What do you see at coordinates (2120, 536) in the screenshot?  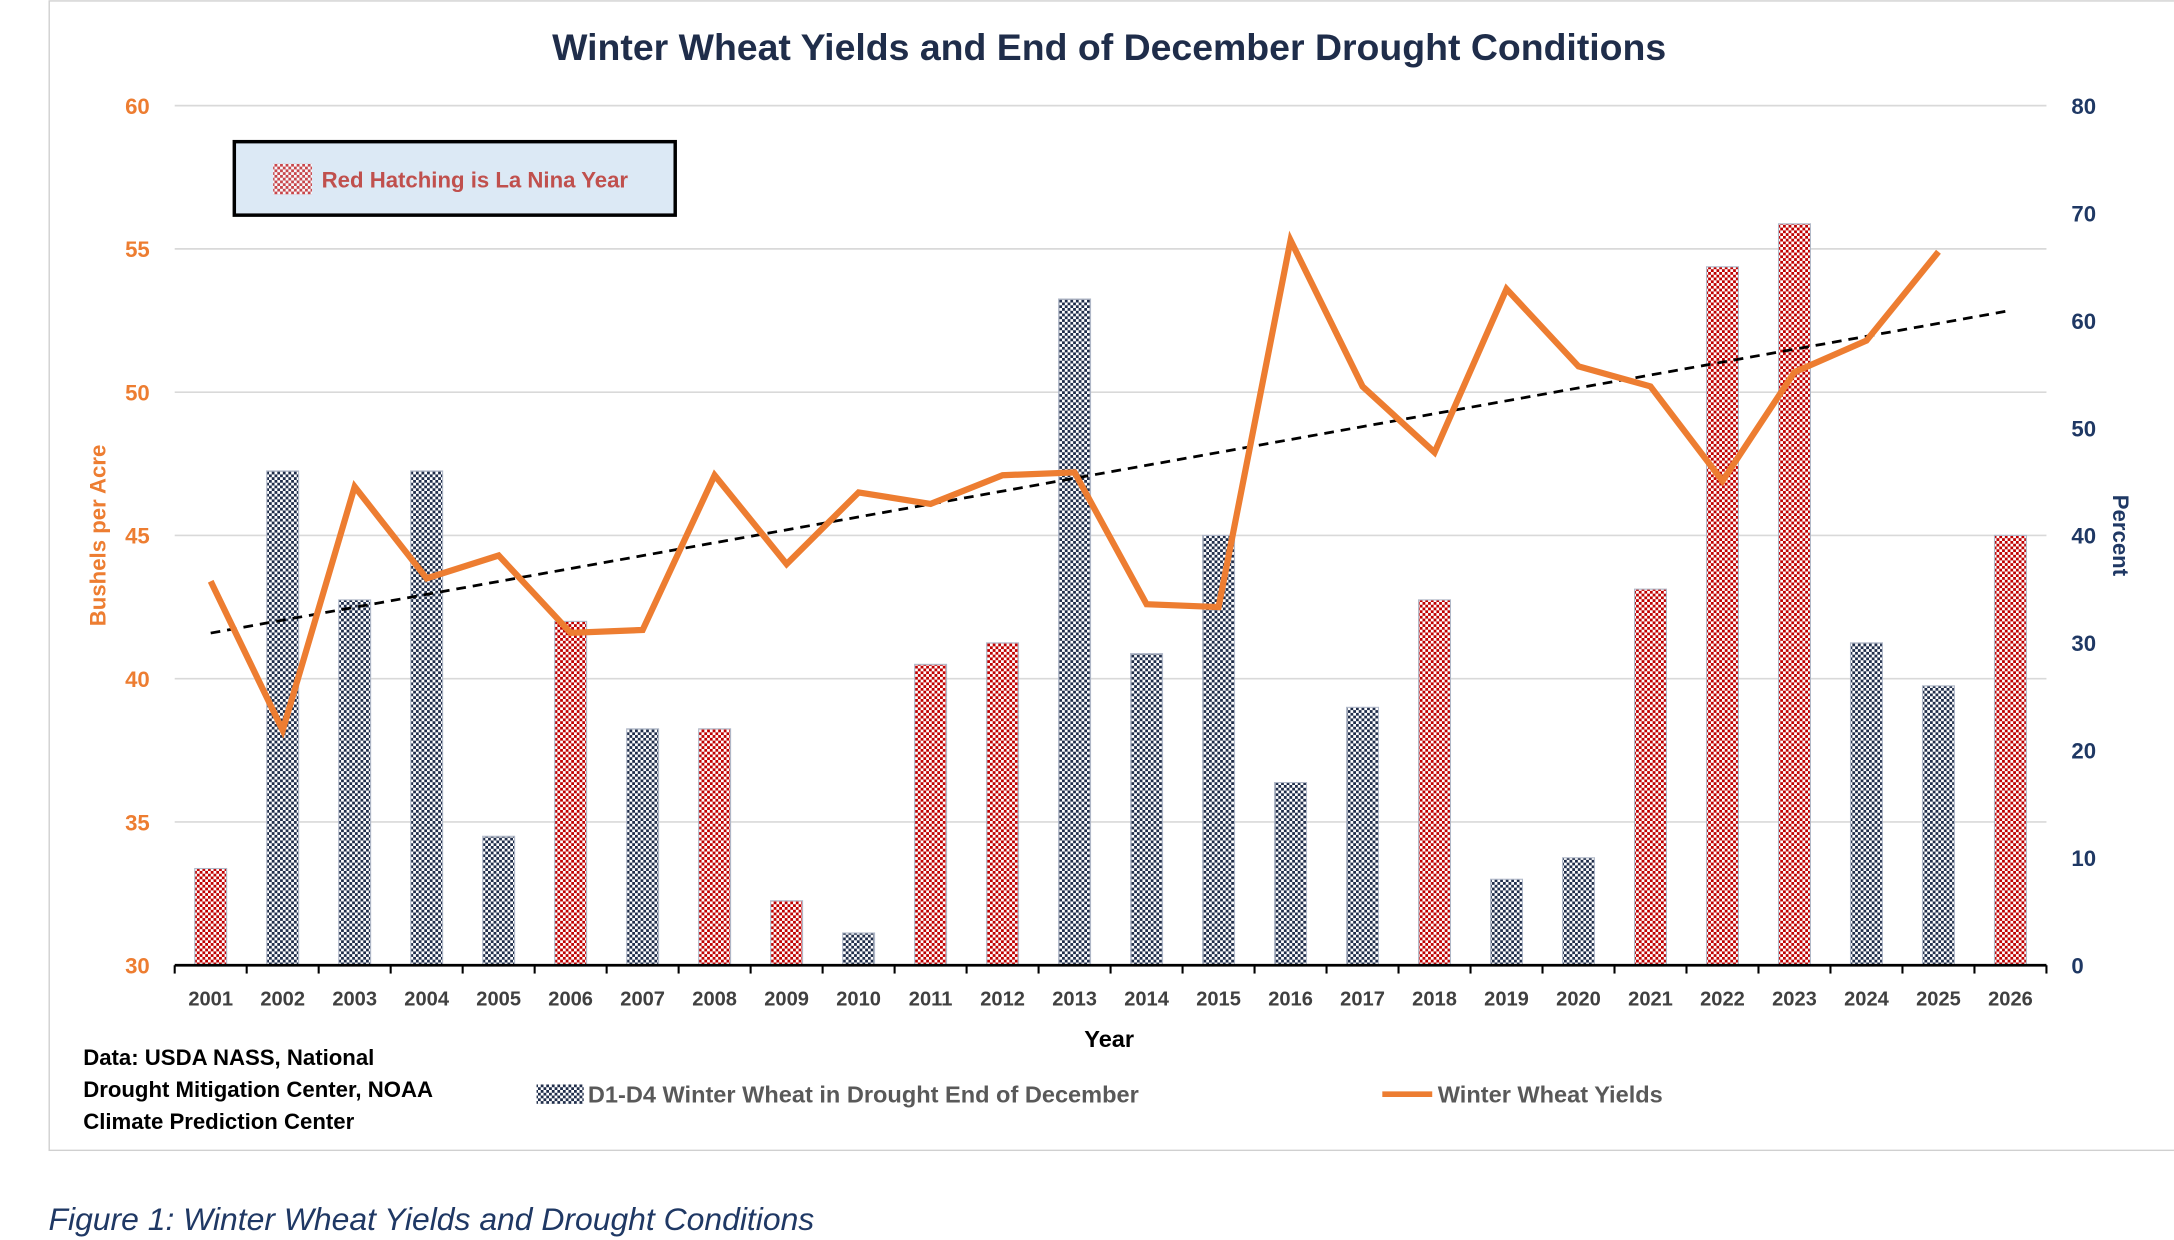 I see `y-axis-right-label: Percent` at bounding box center [2120, 536].